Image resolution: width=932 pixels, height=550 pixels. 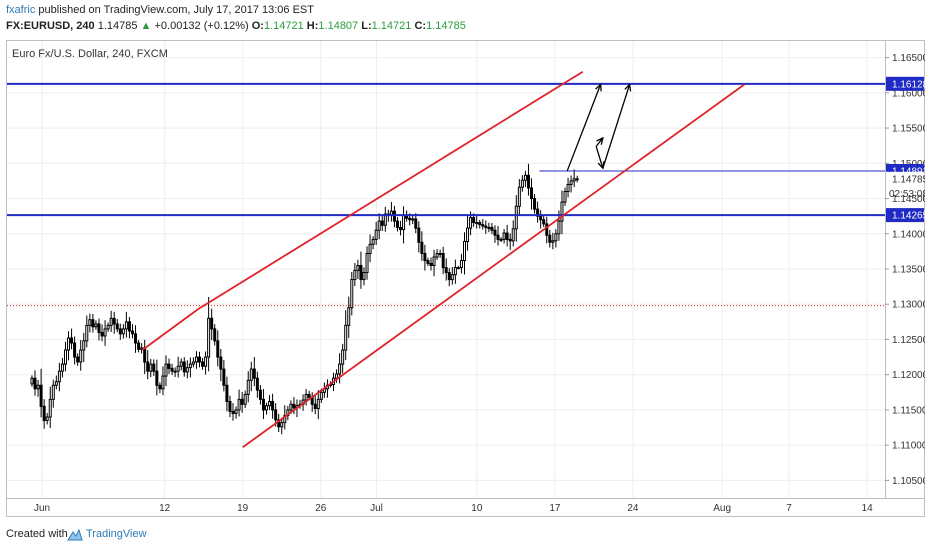 What do you see at coordinates (201, 26) in the screenshot?
I see `price-change: +0.00132 (+0.12%)` at bounding box center [201, 26].